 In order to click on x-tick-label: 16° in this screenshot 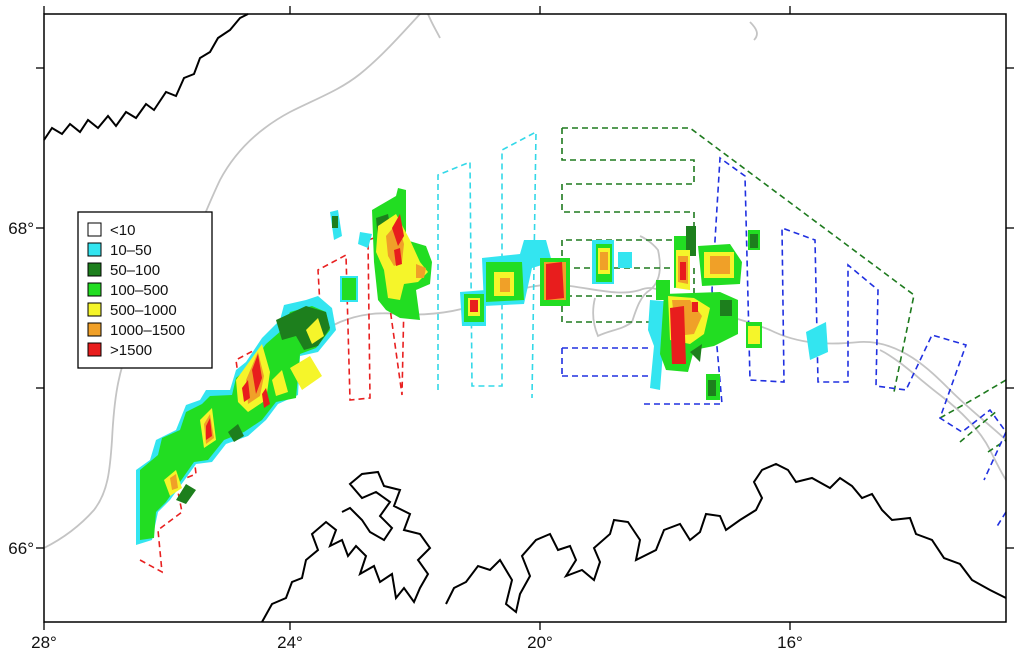, I will do `click(790, 642)`.